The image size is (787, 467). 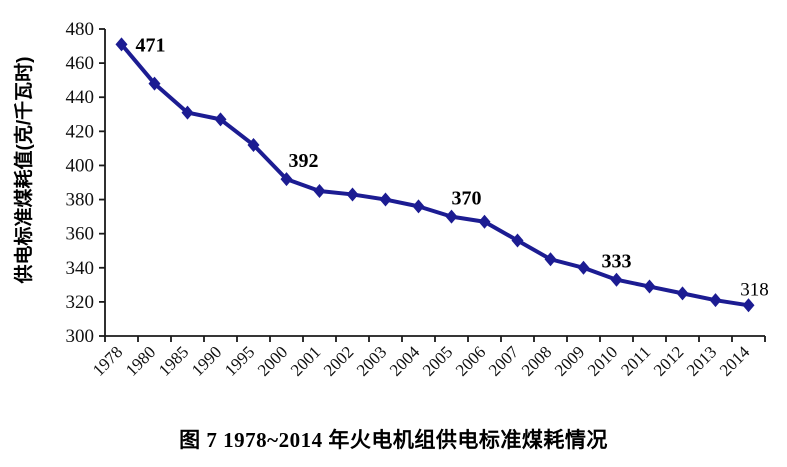 I want to click on y-axis-tick-label: 440, so click(x=80, y=97).